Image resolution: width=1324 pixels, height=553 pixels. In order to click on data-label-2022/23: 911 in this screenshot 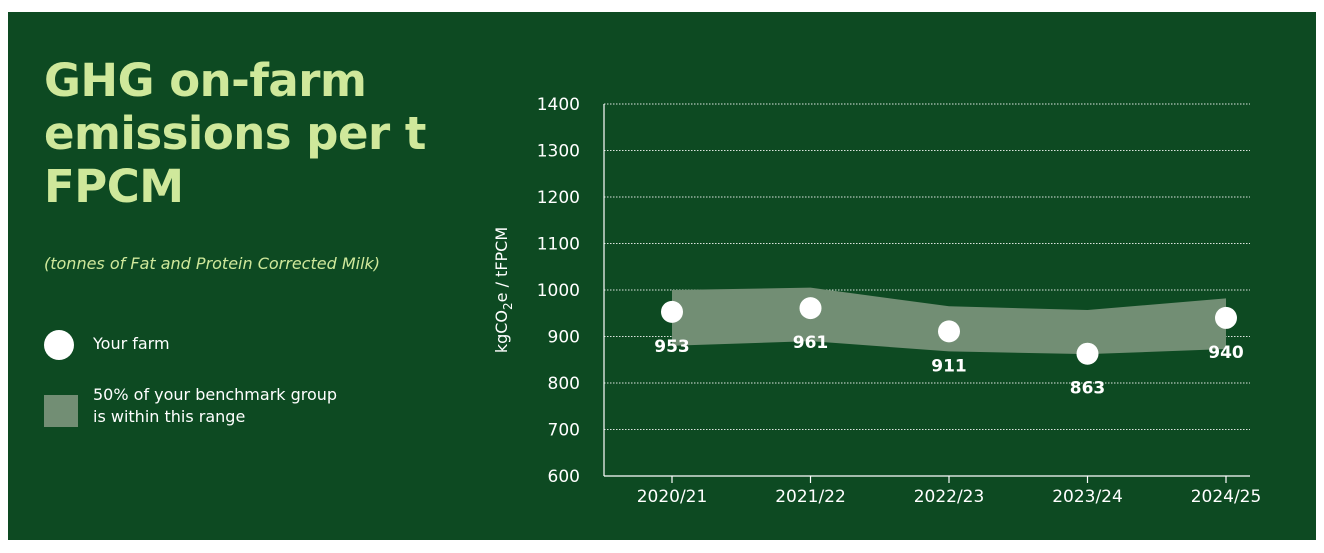, I will do `click(949, 366)`.